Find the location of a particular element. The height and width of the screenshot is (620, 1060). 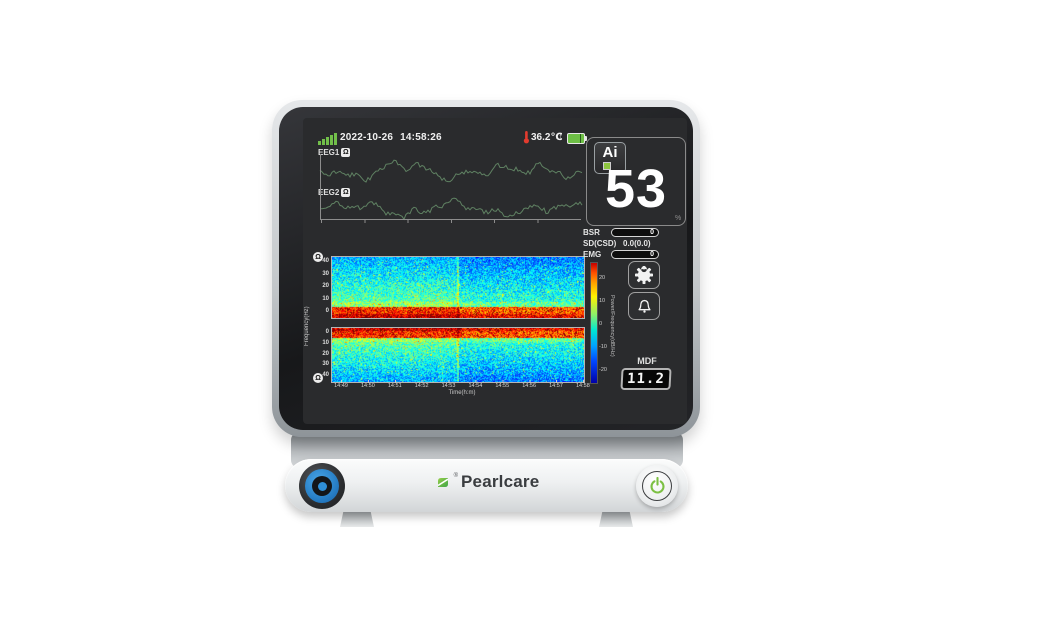

connector-center-pin is located at coordinates (322, 486).